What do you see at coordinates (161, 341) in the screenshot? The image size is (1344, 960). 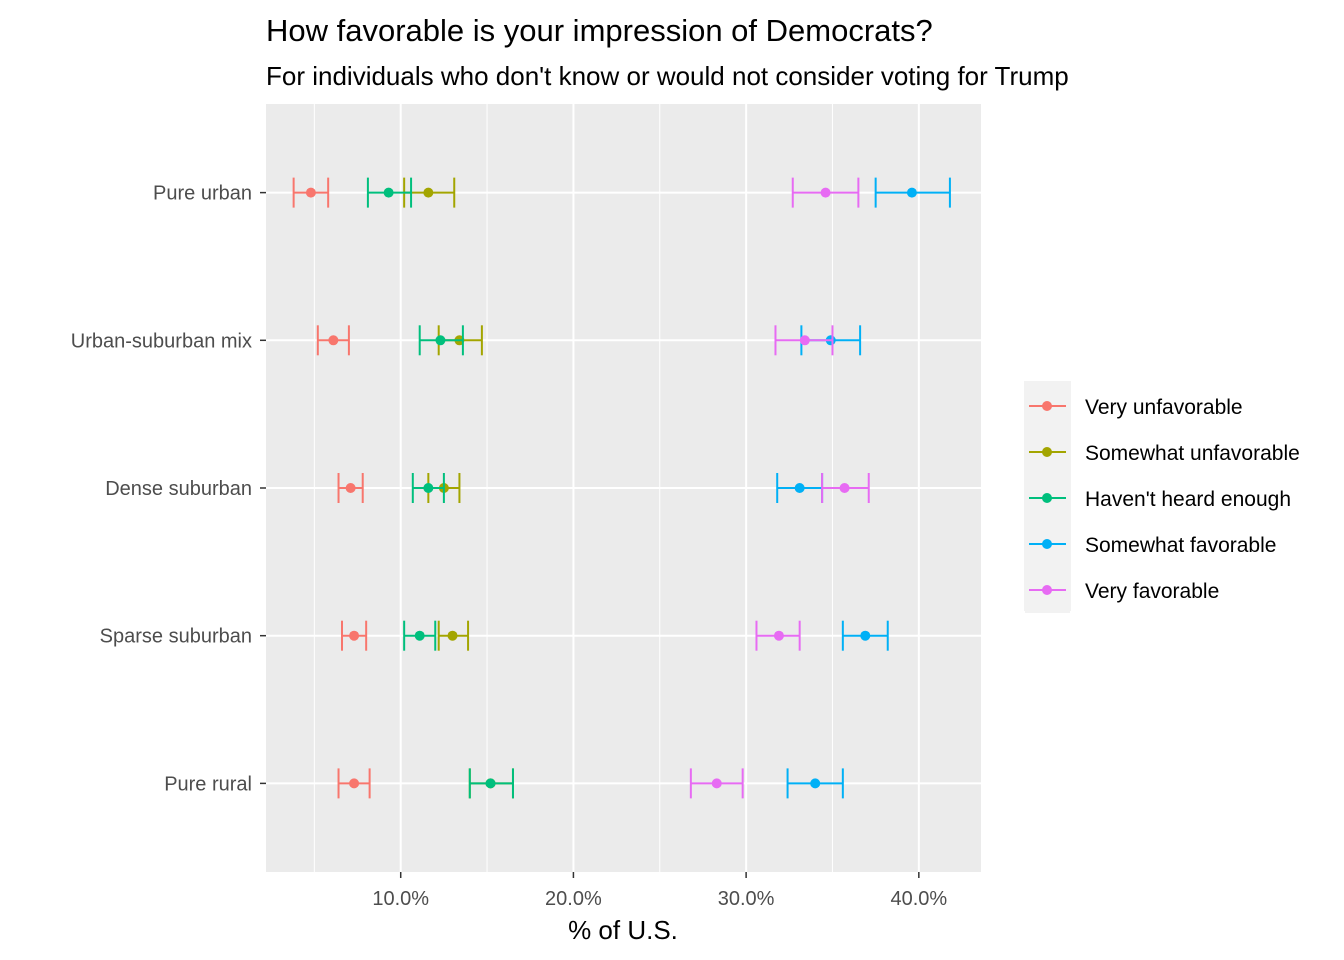 I see `y-tick-label: Urban-suburban mix` at bounding box center [161, 341].